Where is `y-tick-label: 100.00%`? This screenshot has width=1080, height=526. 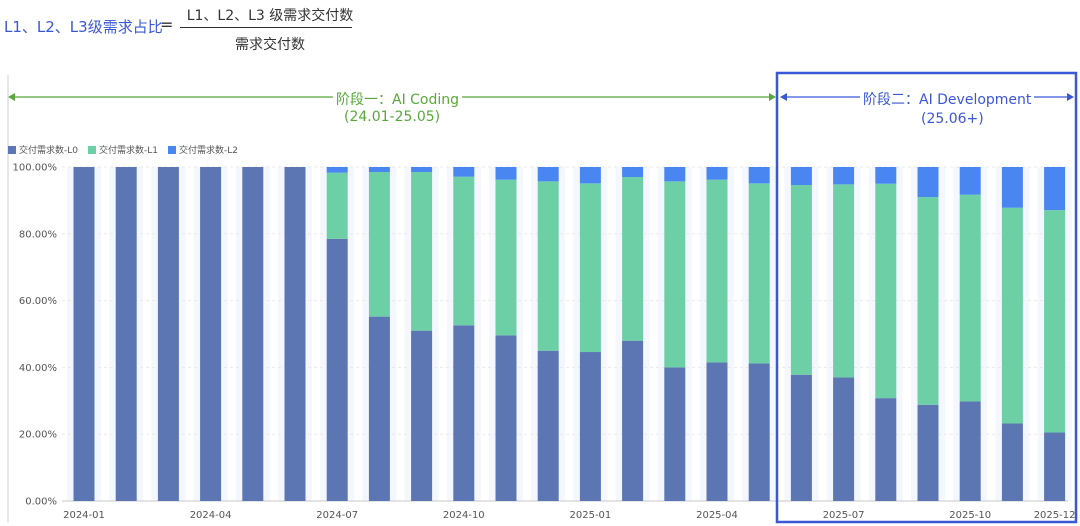 y-tick-label: 100.00% is located at coordinates (35, 168).